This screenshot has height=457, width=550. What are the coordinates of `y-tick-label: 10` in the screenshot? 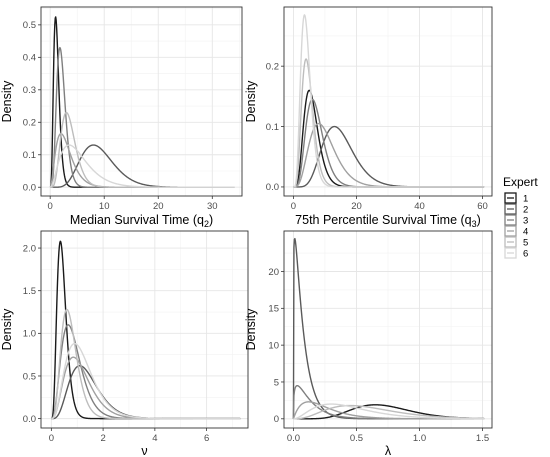 It's located at (273, 345).